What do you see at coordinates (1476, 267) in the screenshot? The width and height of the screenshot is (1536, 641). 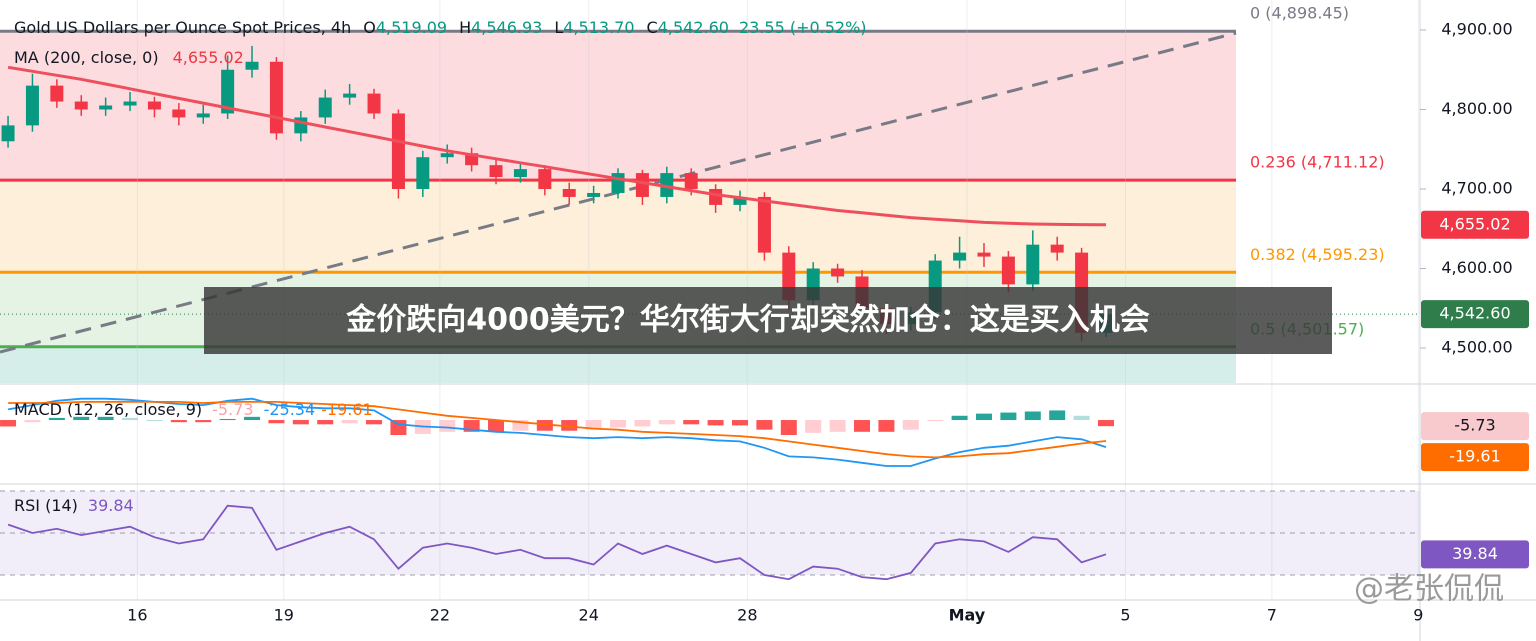 I see `y-tick-label: 4,600.00` at bounding box center [1476, 267].